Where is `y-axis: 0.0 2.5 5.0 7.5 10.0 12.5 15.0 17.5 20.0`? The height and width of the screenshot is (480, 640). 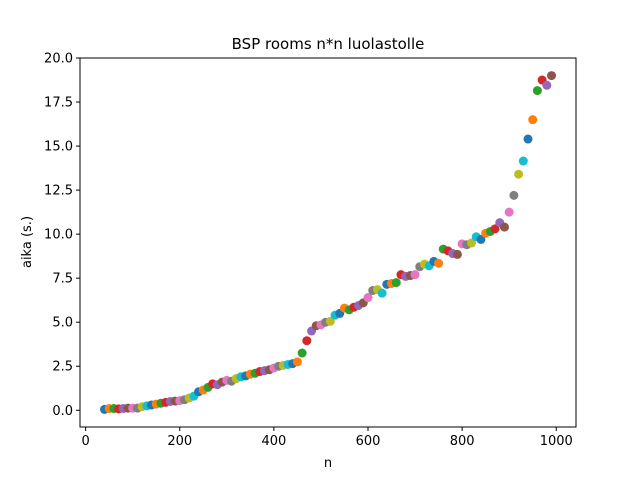 y-axis: 0.0 2.5 5.0 7.5 10.0 12.5 15.0 17.5 20.0 is located at coordinates (62, 235).